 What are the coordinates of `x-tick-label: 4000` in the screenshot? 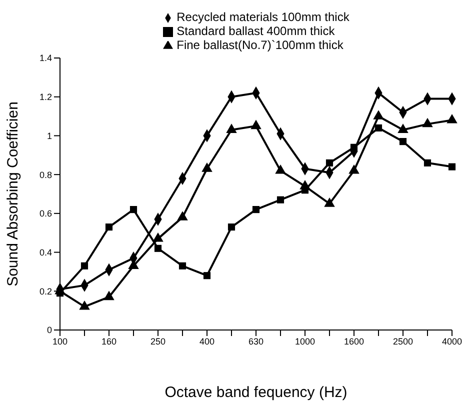 It's located at (452, 341).